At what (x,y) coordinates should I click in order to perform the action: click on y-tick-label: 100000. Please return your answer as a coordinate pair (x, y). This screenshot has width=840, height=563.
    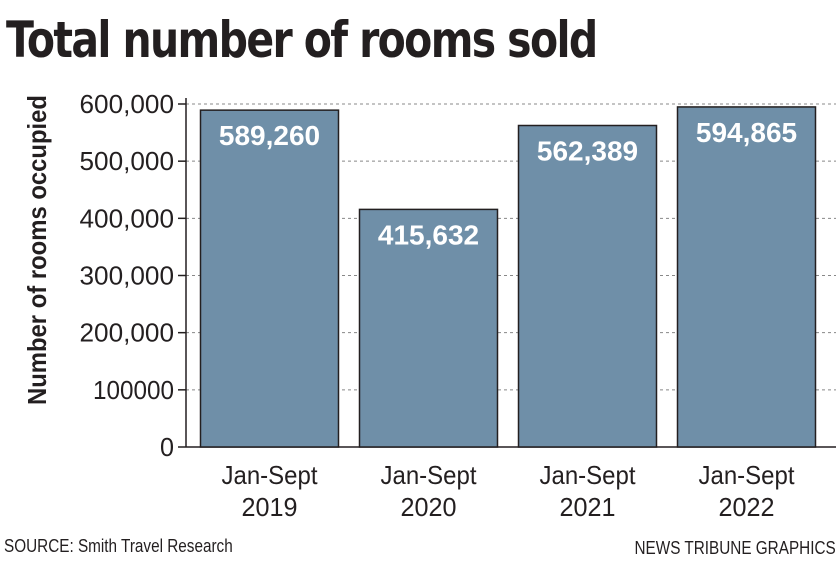
    Looking at the image, I should click on (133, 390).